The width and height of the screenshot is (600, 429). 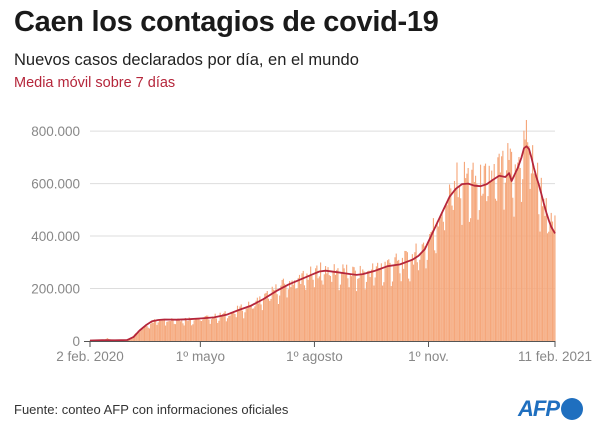 I want to click on afp-logo: AFP, so click(x=550, y=409).